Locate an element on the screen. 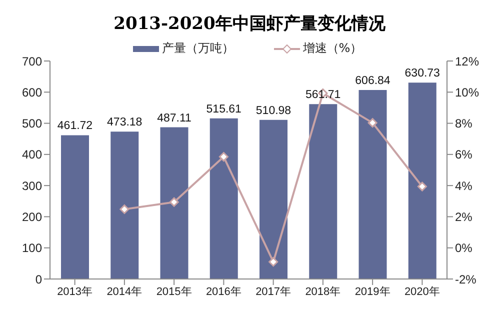  text: 510.98 is located at coordinates (274, 110).